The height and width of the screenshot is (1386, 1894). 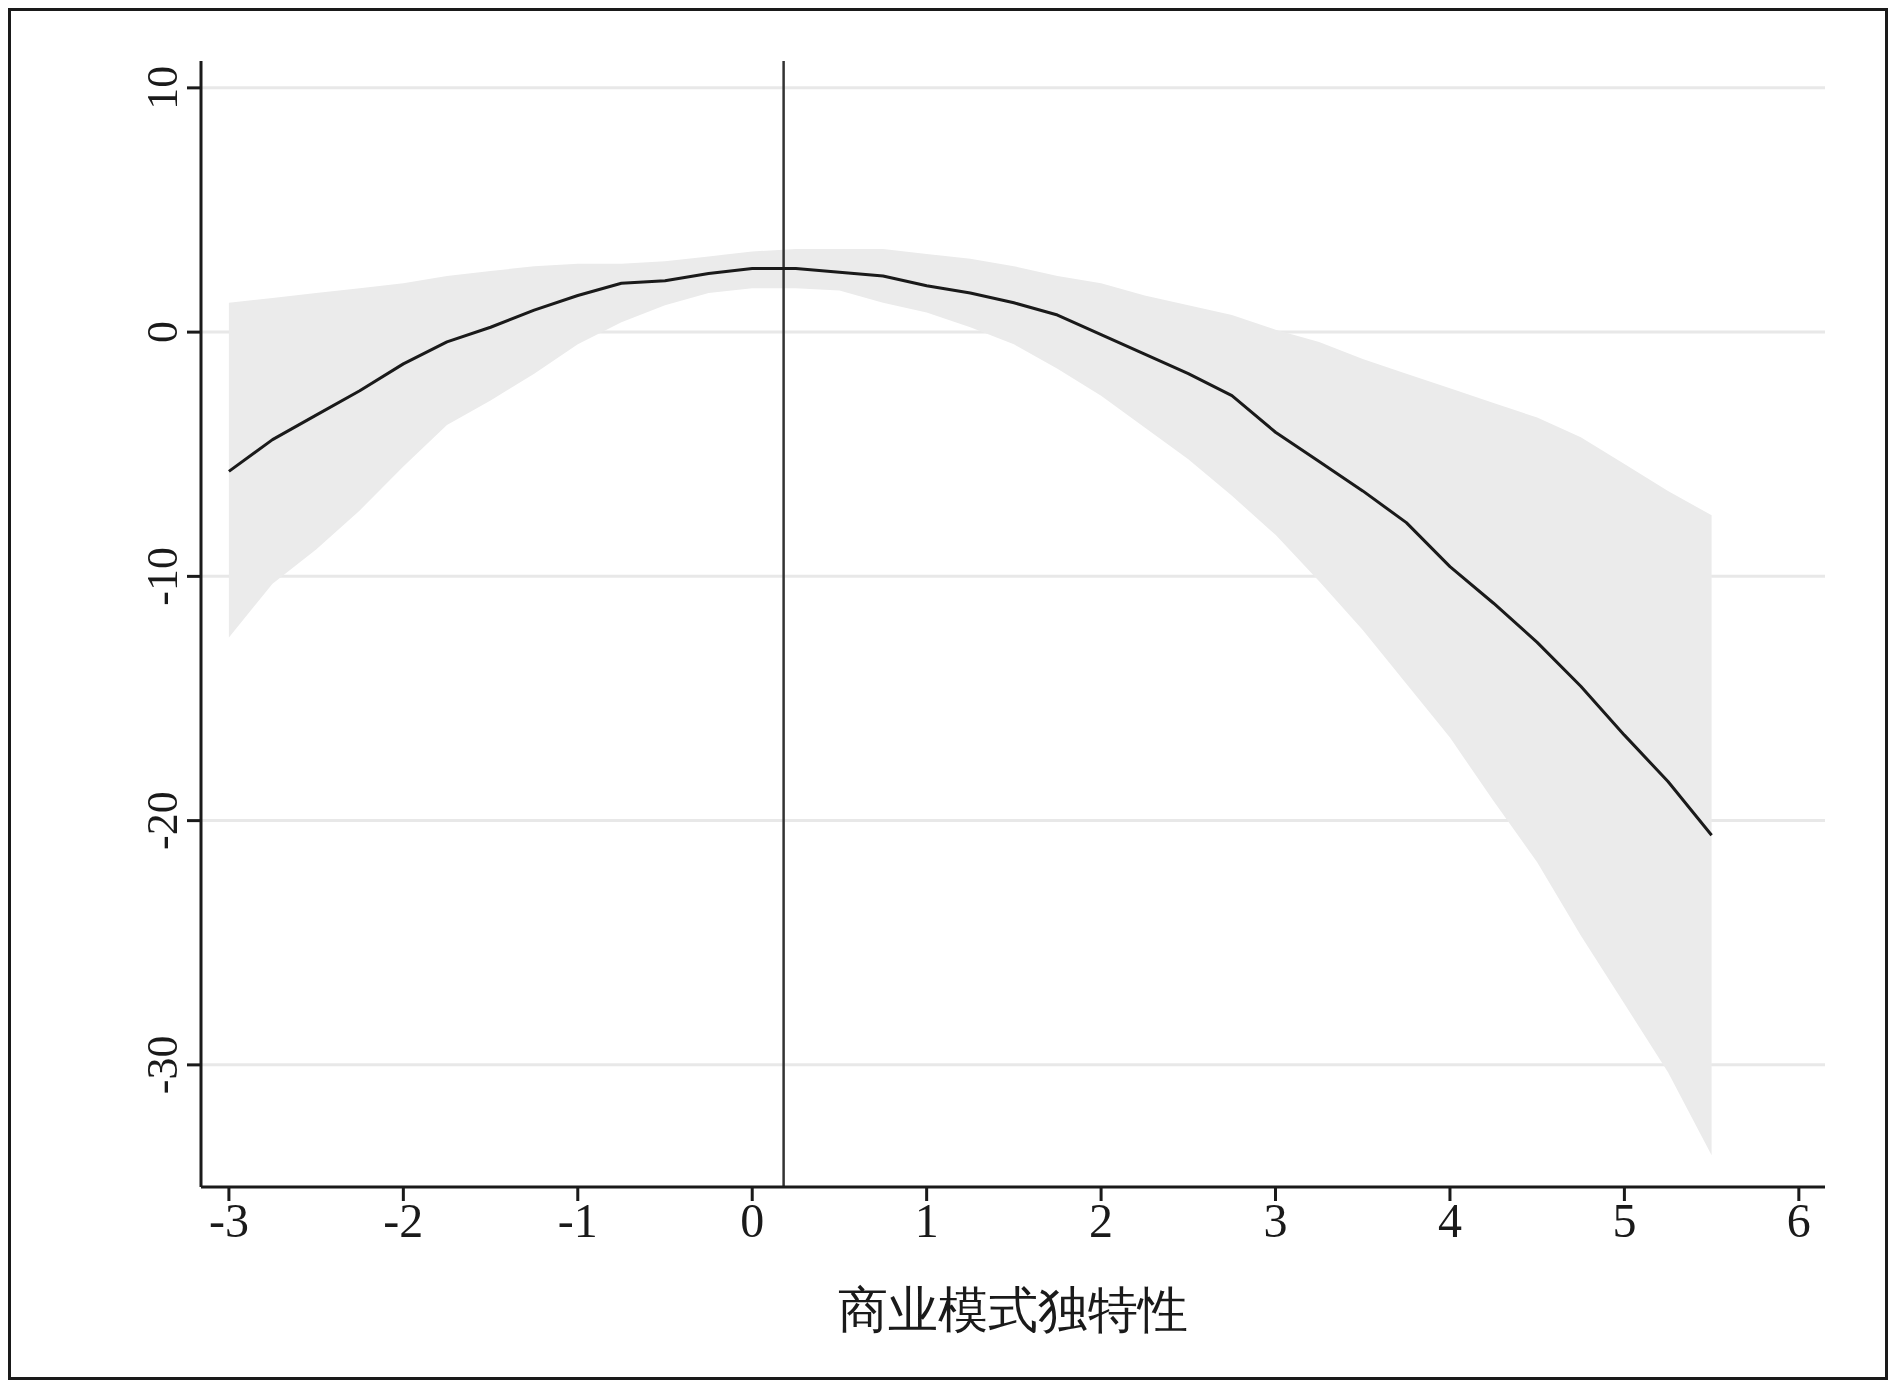 I want to click on y-tick-label: 0, so click(x=162, y=332).